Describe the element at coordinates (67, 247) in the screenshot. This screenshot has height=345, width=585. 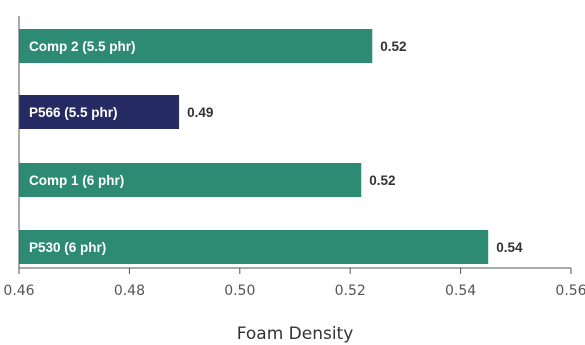
I see `bar-category-label: P530 (6 phr)` at that location.